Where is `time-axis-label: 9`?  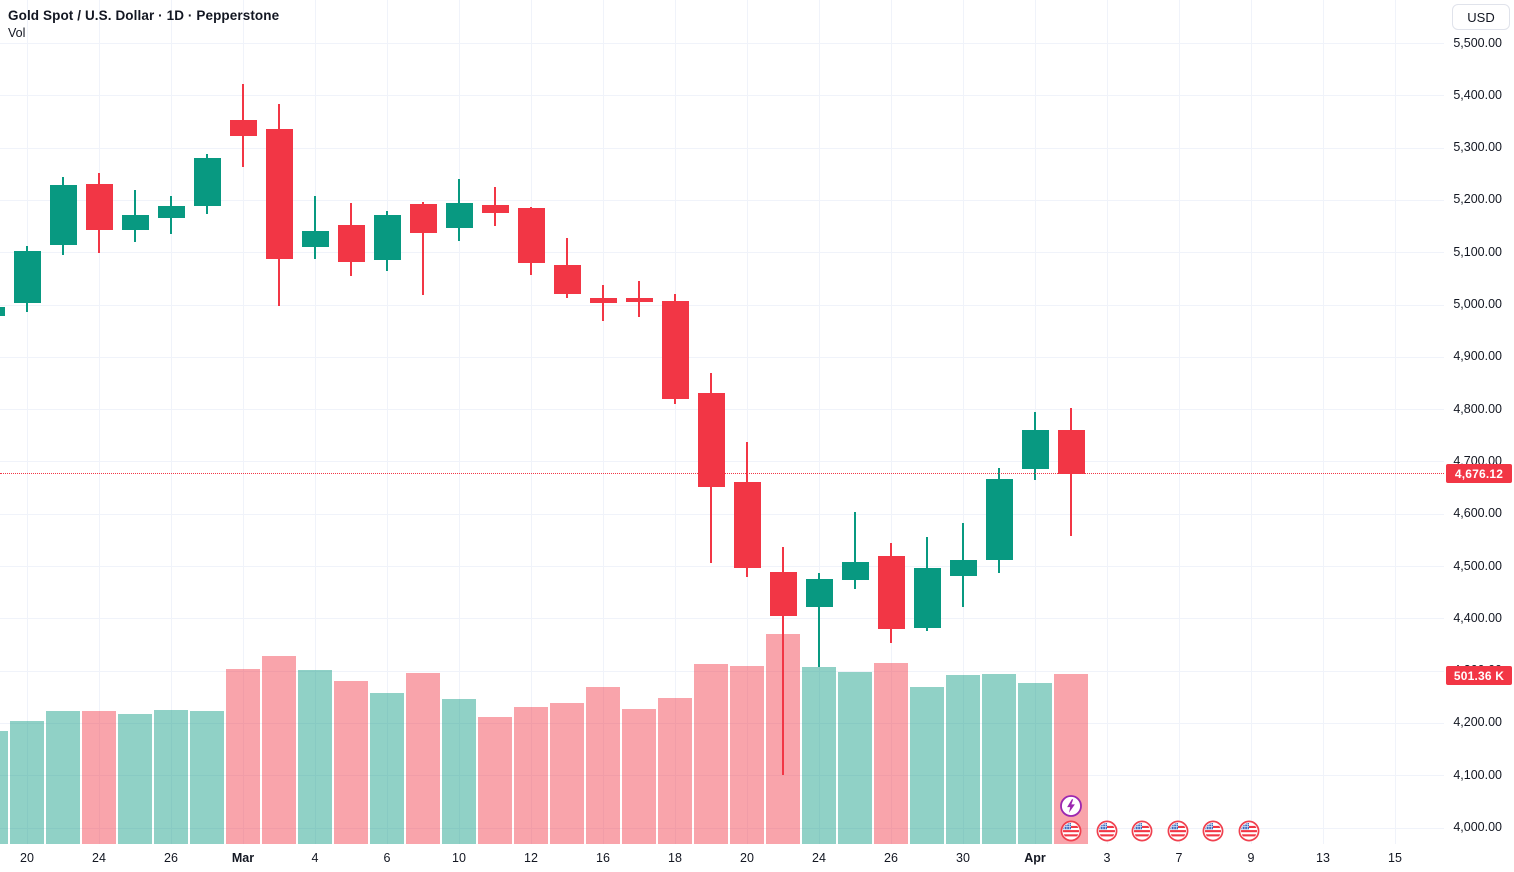
time-axis-label: 9 is located at coordinates (1251, 858).